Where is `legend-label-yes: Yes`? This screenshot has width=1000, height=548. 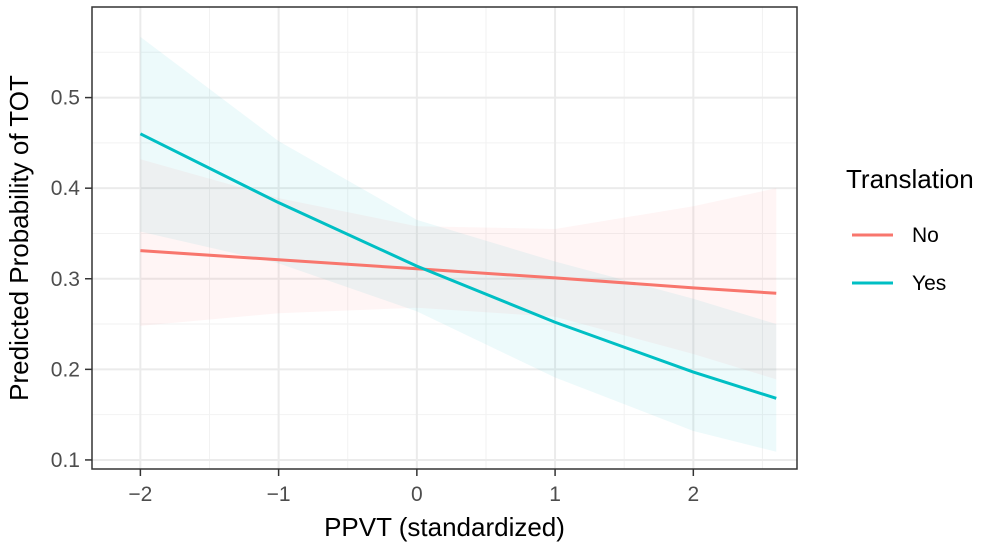
legend-label-yes: Yes is located at coordinates (929, 283).